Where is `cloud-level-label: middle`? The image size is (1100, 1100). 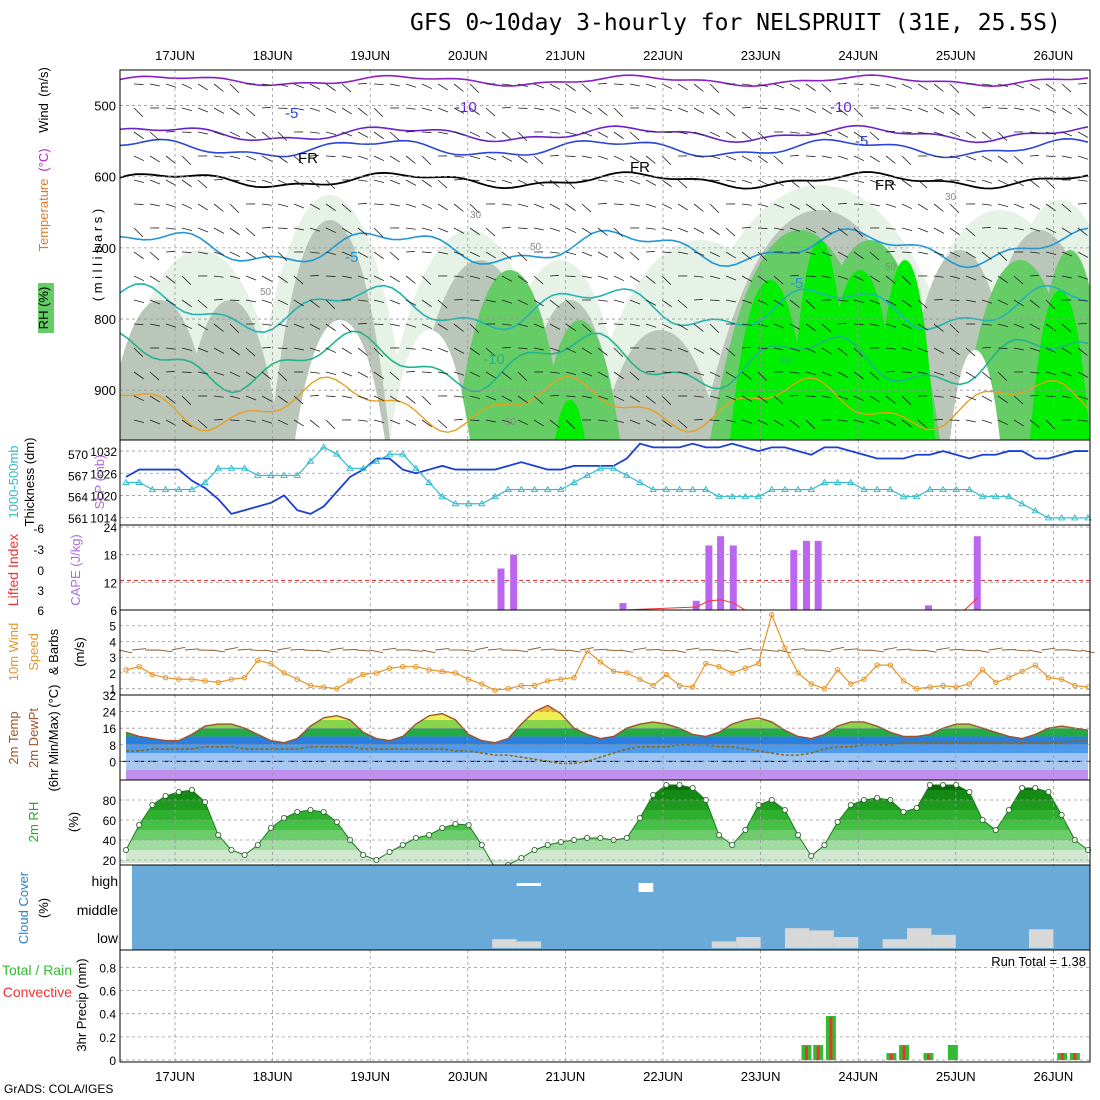 cloud-level-label: middle is located at coordinates (97, 910).